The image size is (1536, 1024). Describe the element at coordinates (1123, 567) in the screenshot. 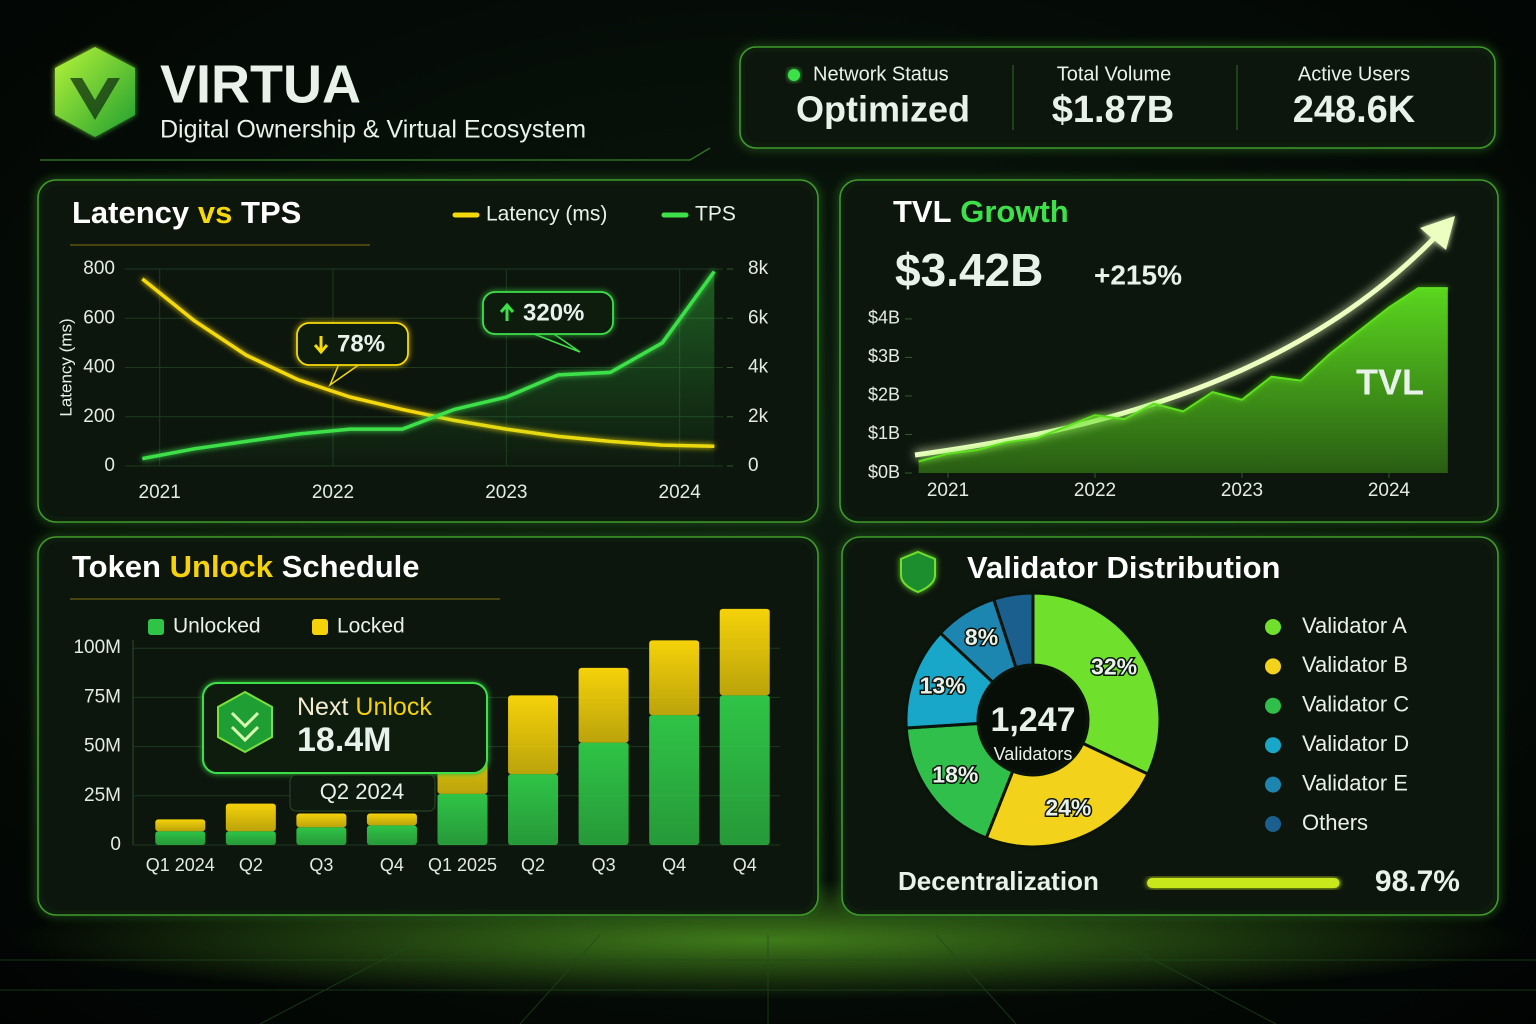

I see `title: Validator Distribution` at that location.